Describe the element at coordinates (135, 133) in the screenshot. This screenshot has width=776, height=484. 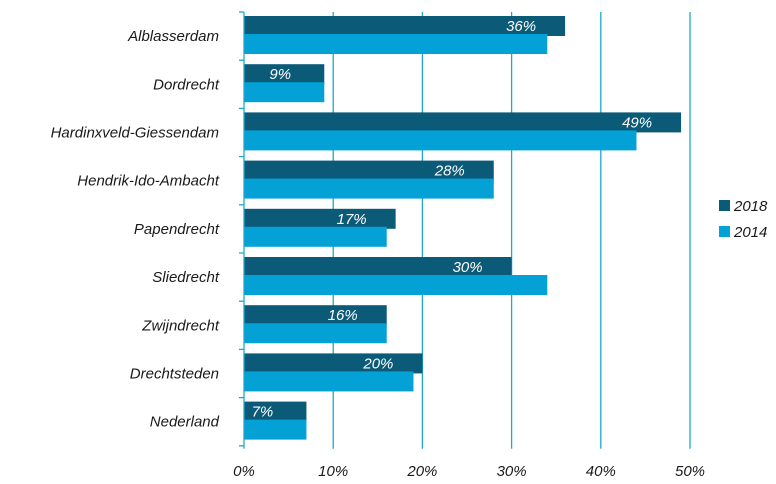
I see `category-label: Hardinxveld-Giessendam` at that location.